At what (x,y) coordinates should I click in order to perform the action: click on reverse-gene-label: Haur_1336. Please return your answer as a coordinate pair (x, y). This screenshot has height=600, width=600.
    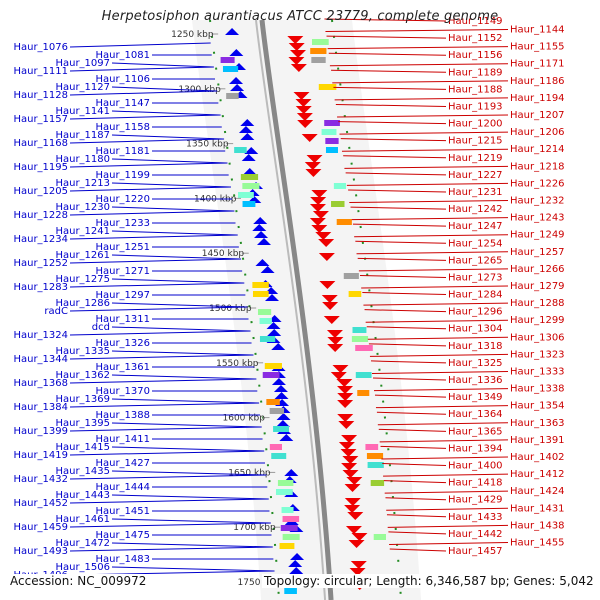
    Looking at the image, I should click on (475, 380).